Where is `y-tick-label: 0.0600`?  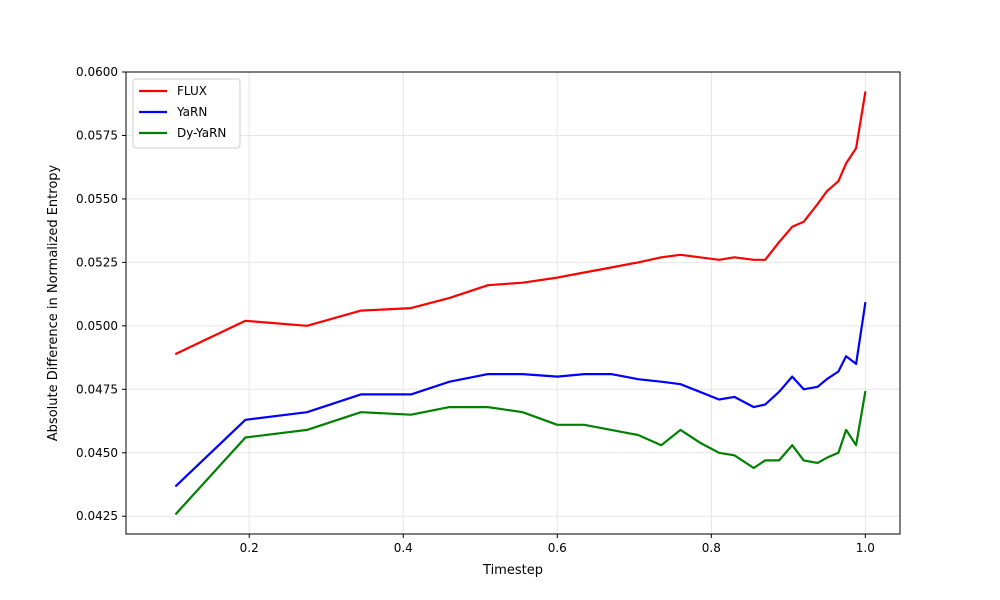 y-tick-label: 0.0600 is located at coordinates (97, 72).